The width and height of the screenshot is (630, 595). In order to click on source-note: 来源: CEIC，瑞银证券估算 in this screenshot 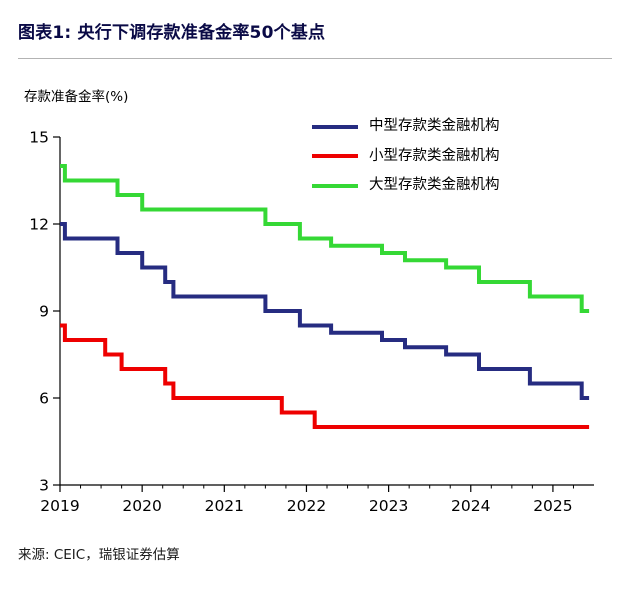, I will do `click(99, 555)`.